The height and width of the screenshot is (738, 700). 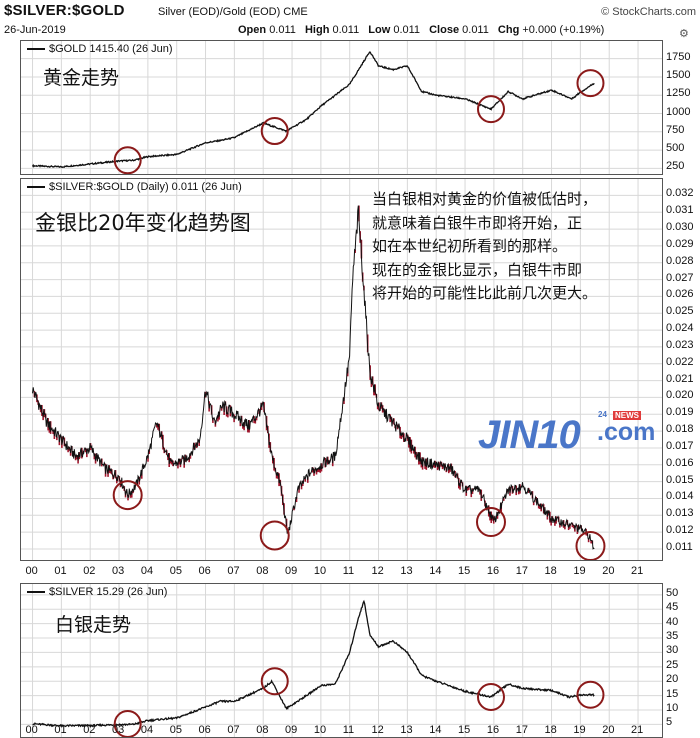 What do you see at coordinates (672, 664) in the screenshot?
I see `y-tick-label: 25` at bounding box center [672, 664].